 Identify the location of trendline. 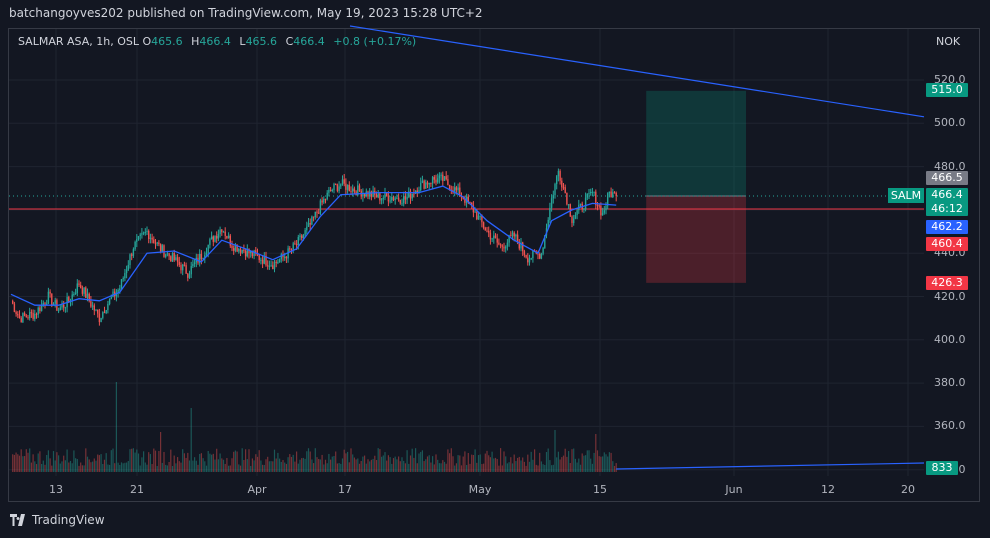
(637, 71).